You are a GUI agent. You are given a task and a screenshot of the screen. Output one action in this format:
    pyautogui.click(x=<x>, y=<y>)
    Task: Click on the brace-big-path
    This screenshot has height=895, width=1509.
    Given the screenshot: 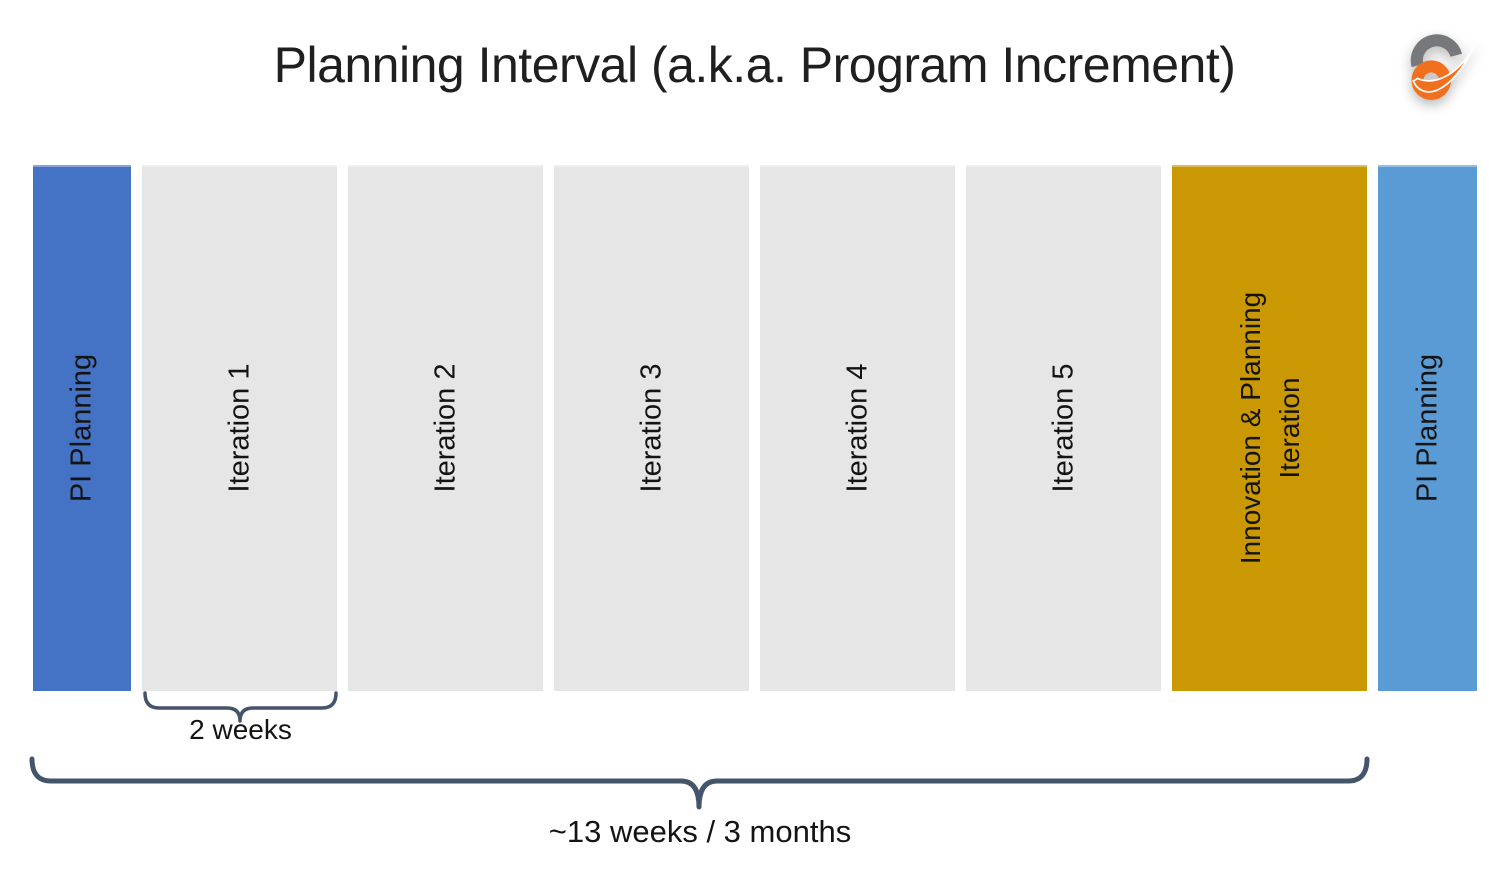 What is the action you would take?
    pyautogui.click(x=699, y=783)
    